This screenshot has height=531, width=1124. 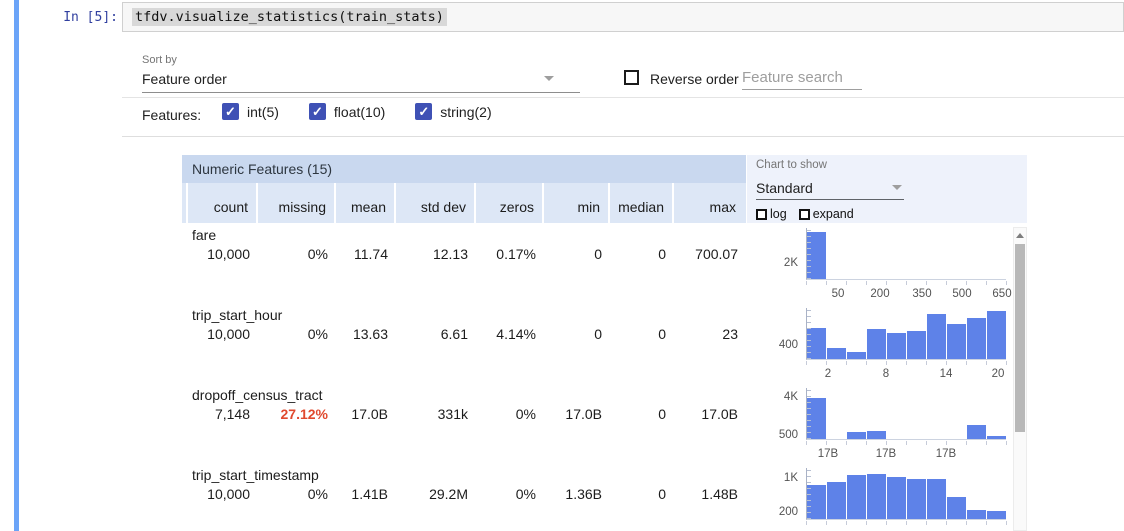 I want to click on chart-controls-panel: Chart to show Standard log expand, so click(x=887, y=189).